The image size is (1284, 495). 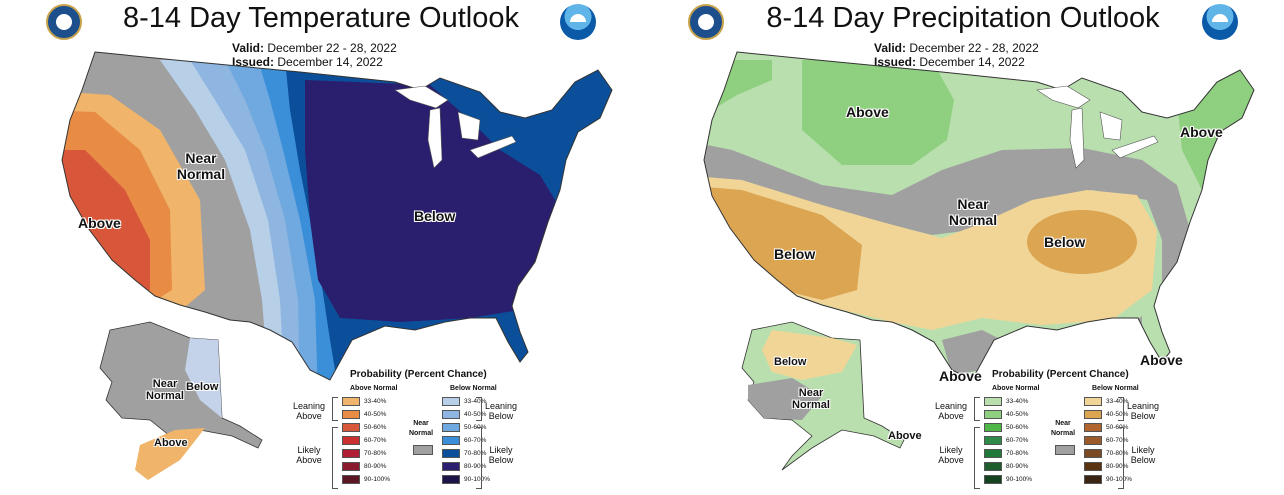 I want to click on lake-michigan, so click(x=435, y=138).